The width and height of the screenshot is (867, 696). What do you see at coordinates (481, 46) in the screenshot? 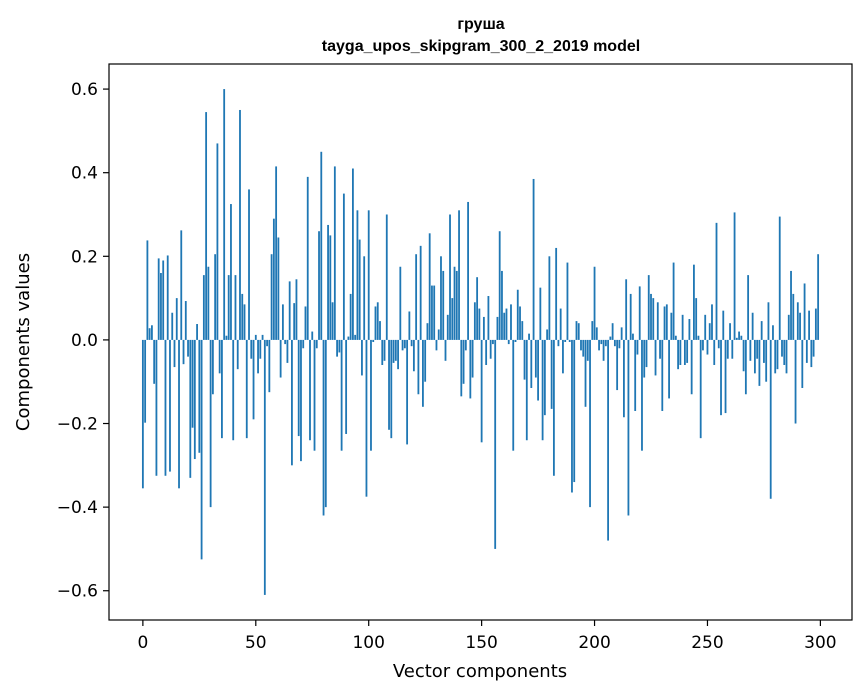
I see `chart-subtitle: tayga_upos_skipgram_300_2_2019 model` at bounding box center [481, 46].